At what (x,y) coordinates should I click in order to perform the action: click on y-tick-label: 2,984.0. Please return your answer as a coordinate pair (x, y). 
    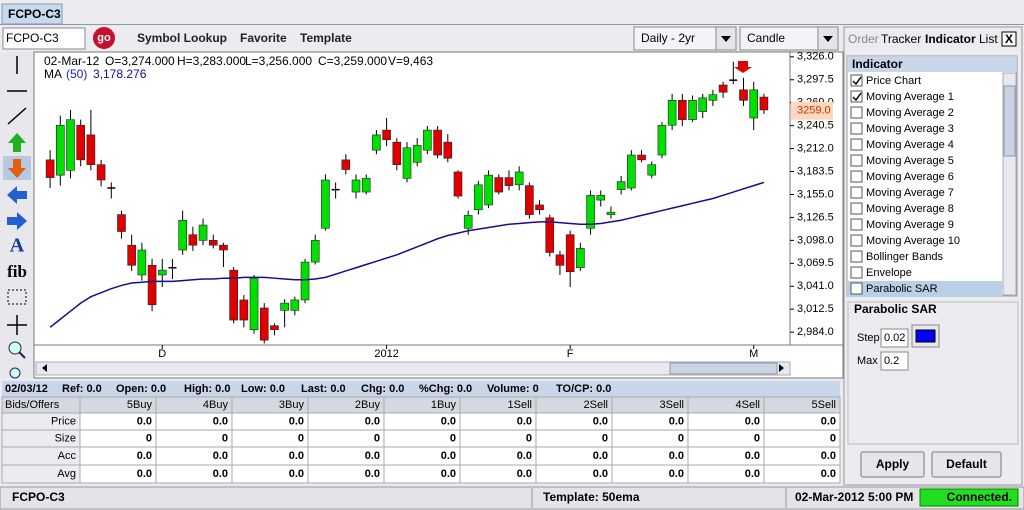
    Looking at the image, I should click on (815, 332).